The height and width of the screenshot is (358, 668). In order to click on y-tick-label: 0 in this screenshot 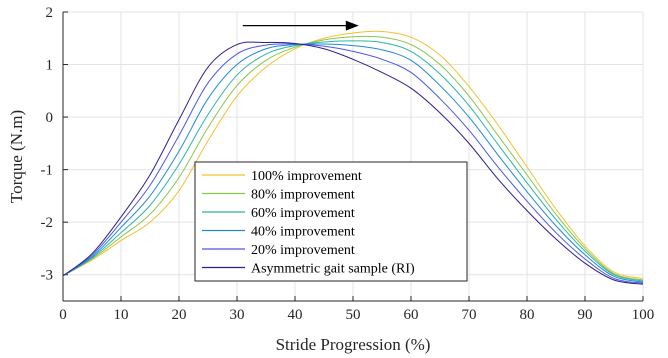, I will do `click(50, 118)`.